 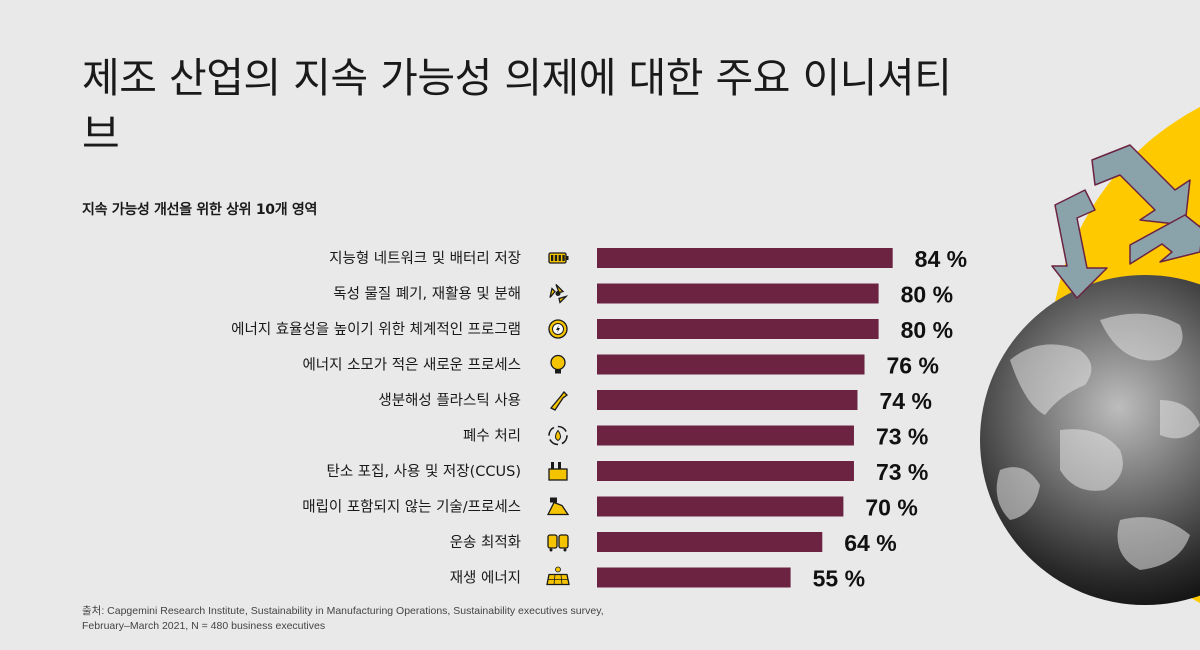 What do you see at coordinates (891, 508) in the screenshot?
I see `value-label: 70 %` at bounding box center [891, 508].